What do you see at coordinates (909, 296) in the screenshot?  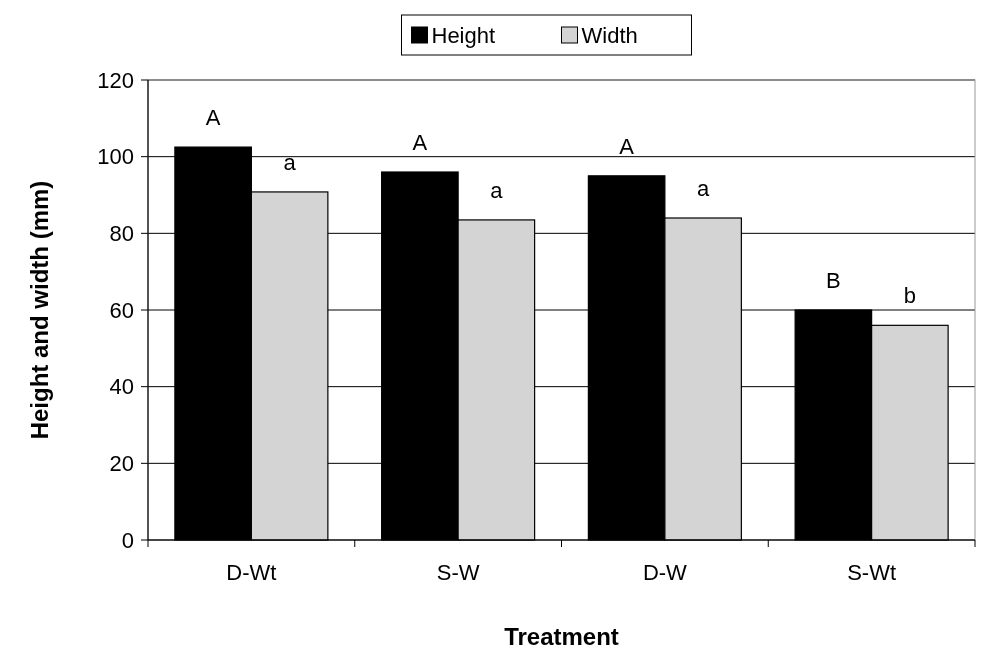 I see `annotation: b` at bounding box center [909, 296].